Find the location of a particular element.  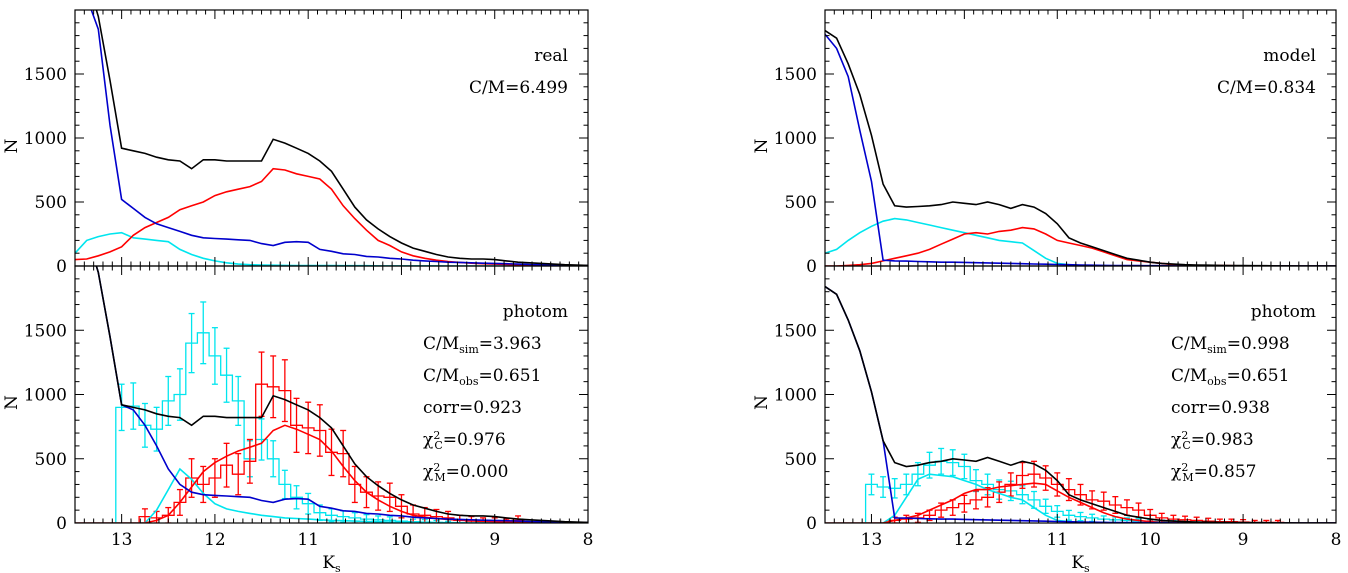

annotation-value: =0.000 is located at coordinates (477, 472).